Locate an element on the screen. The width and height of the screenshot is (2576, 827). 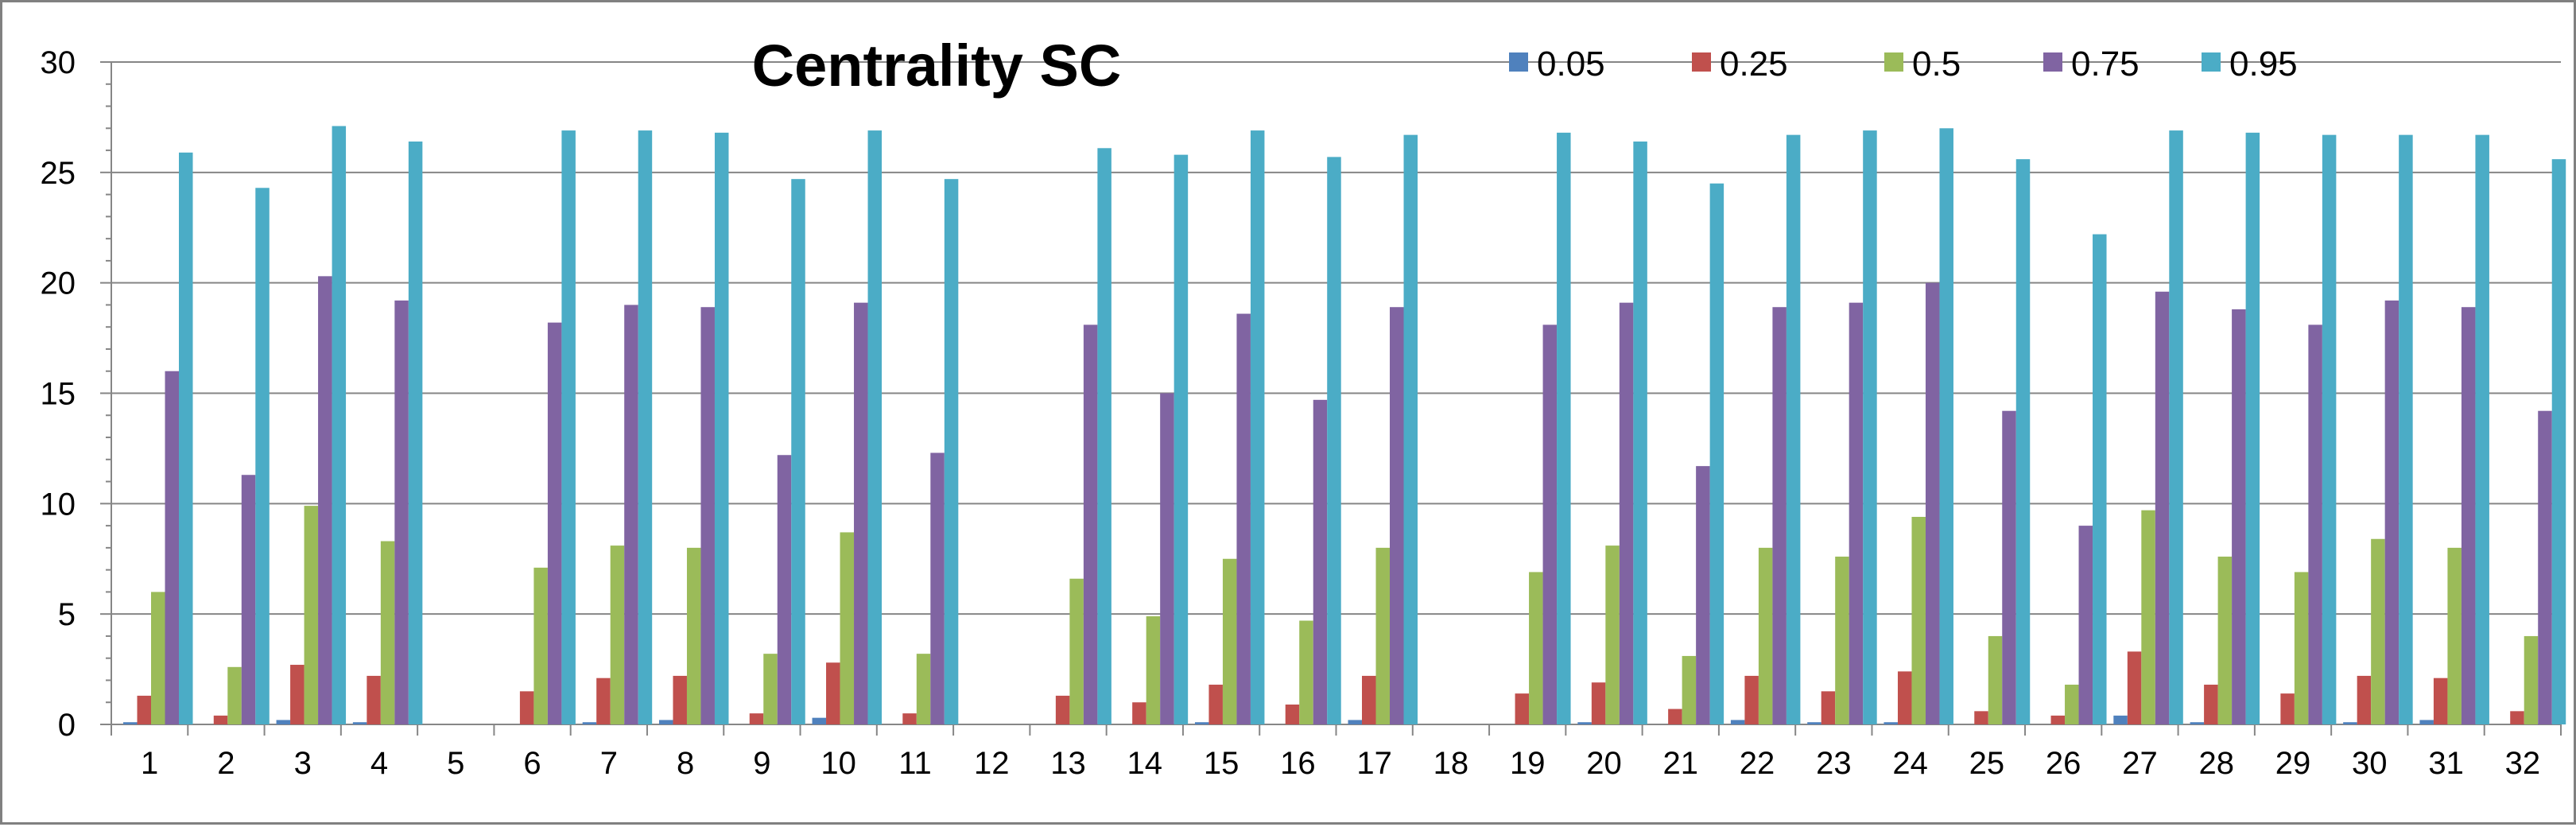
legend-label: 0.95 is located at coordinates (2263, 64).